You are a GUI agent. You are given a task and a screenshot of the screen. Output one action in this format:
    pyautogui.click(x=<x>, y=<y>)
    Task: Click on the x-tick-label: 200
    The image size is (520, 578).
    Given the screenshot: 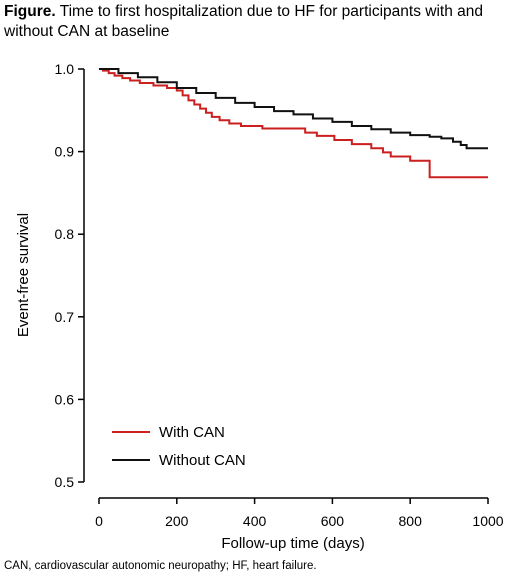 What is the action you would take?
    pyautogui.click(x=177, y=521)
    